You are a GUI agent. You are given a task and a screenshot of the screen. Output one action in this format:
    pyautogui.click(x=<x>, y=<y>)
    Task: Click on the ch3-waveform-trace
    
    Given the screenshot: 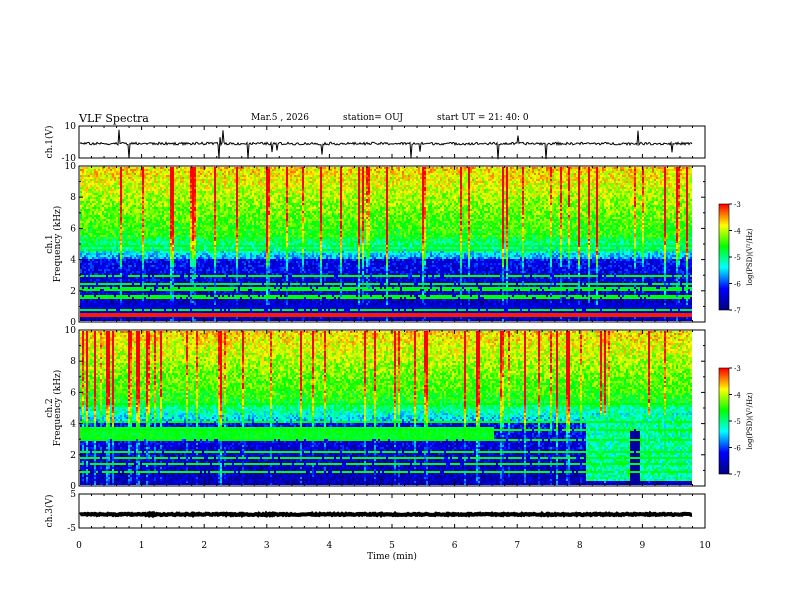 What is the action you would take?
    pyautogui.click(x=386, y=514)
    